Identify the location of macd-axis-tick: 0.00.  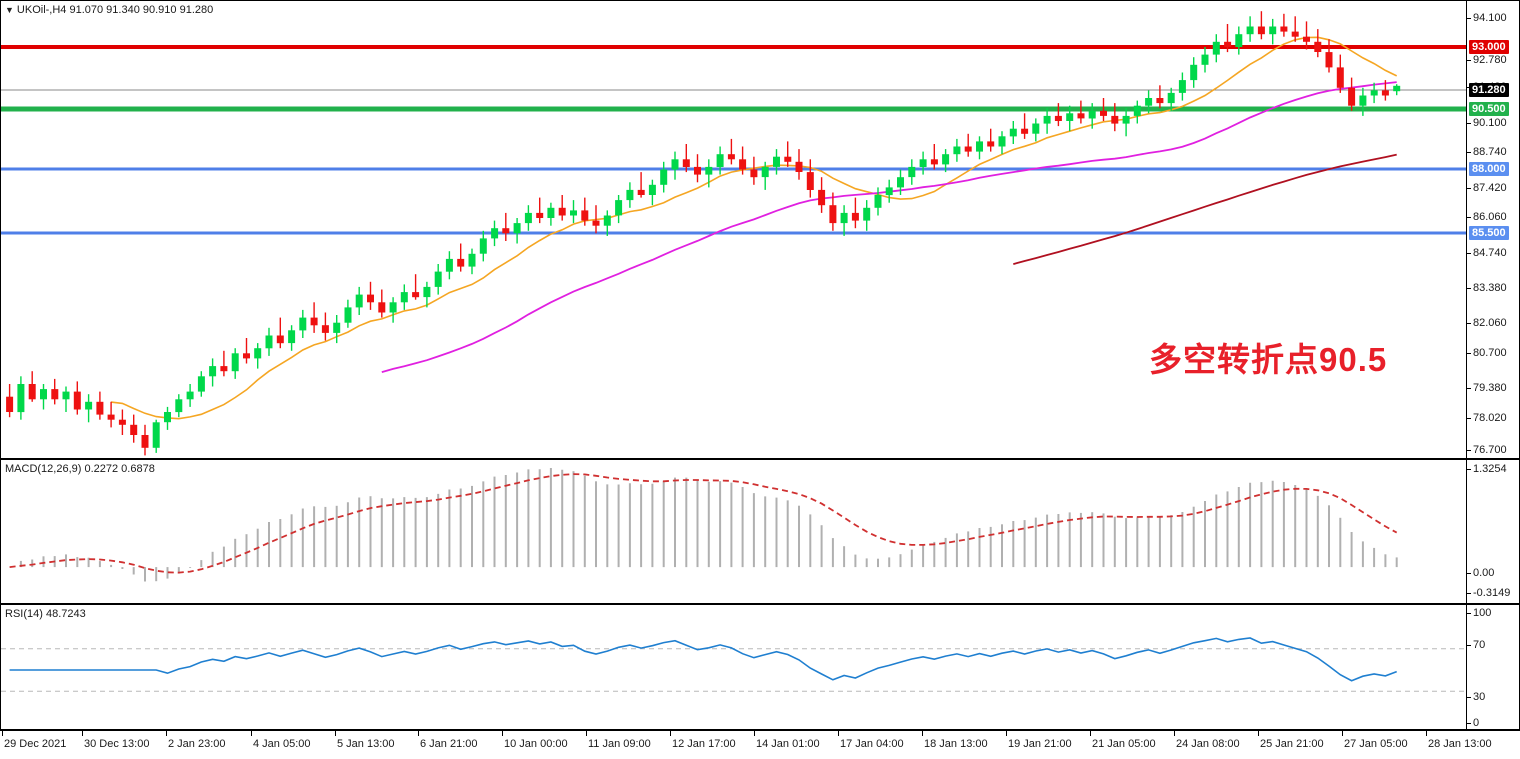
(1480, 573).